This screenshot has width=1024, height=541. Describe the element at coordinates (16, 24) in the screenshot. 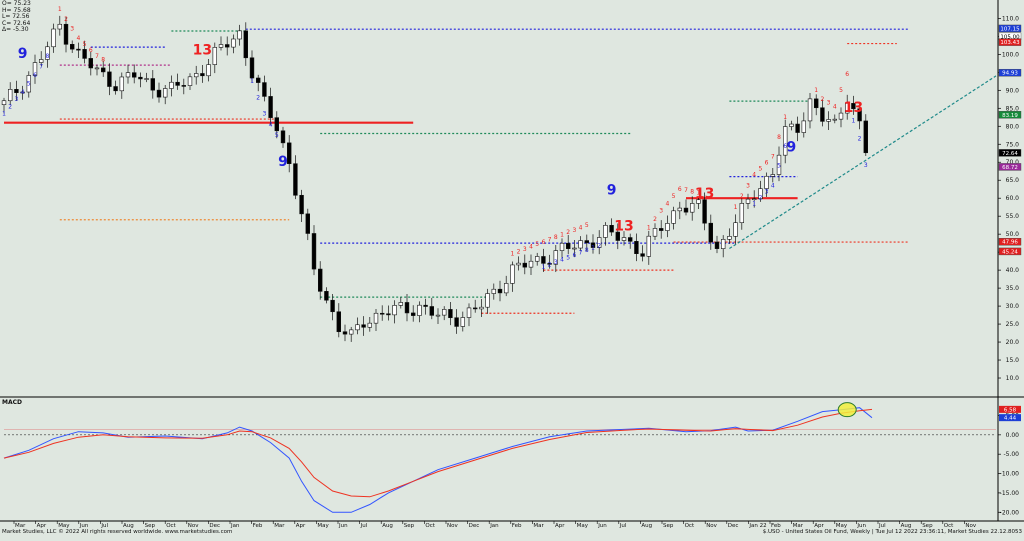

I see `ohlc-row-3: C= 72.64` at that location.